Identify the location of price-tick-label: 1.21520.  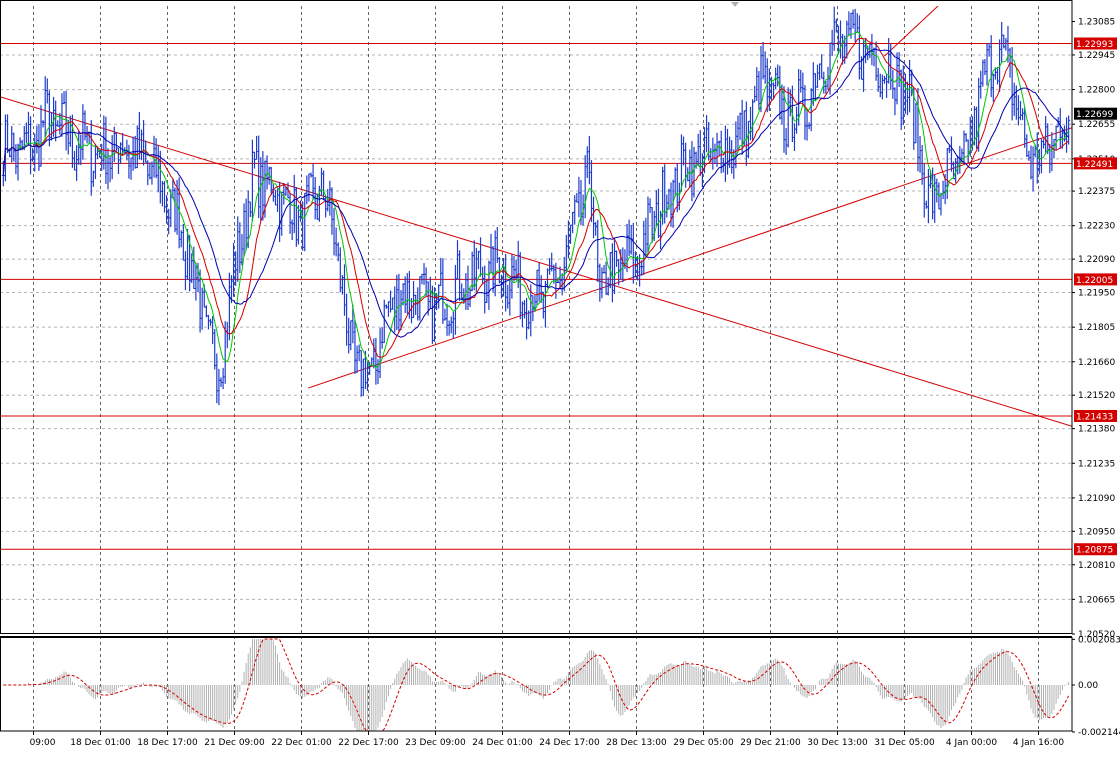
(1096, 396).